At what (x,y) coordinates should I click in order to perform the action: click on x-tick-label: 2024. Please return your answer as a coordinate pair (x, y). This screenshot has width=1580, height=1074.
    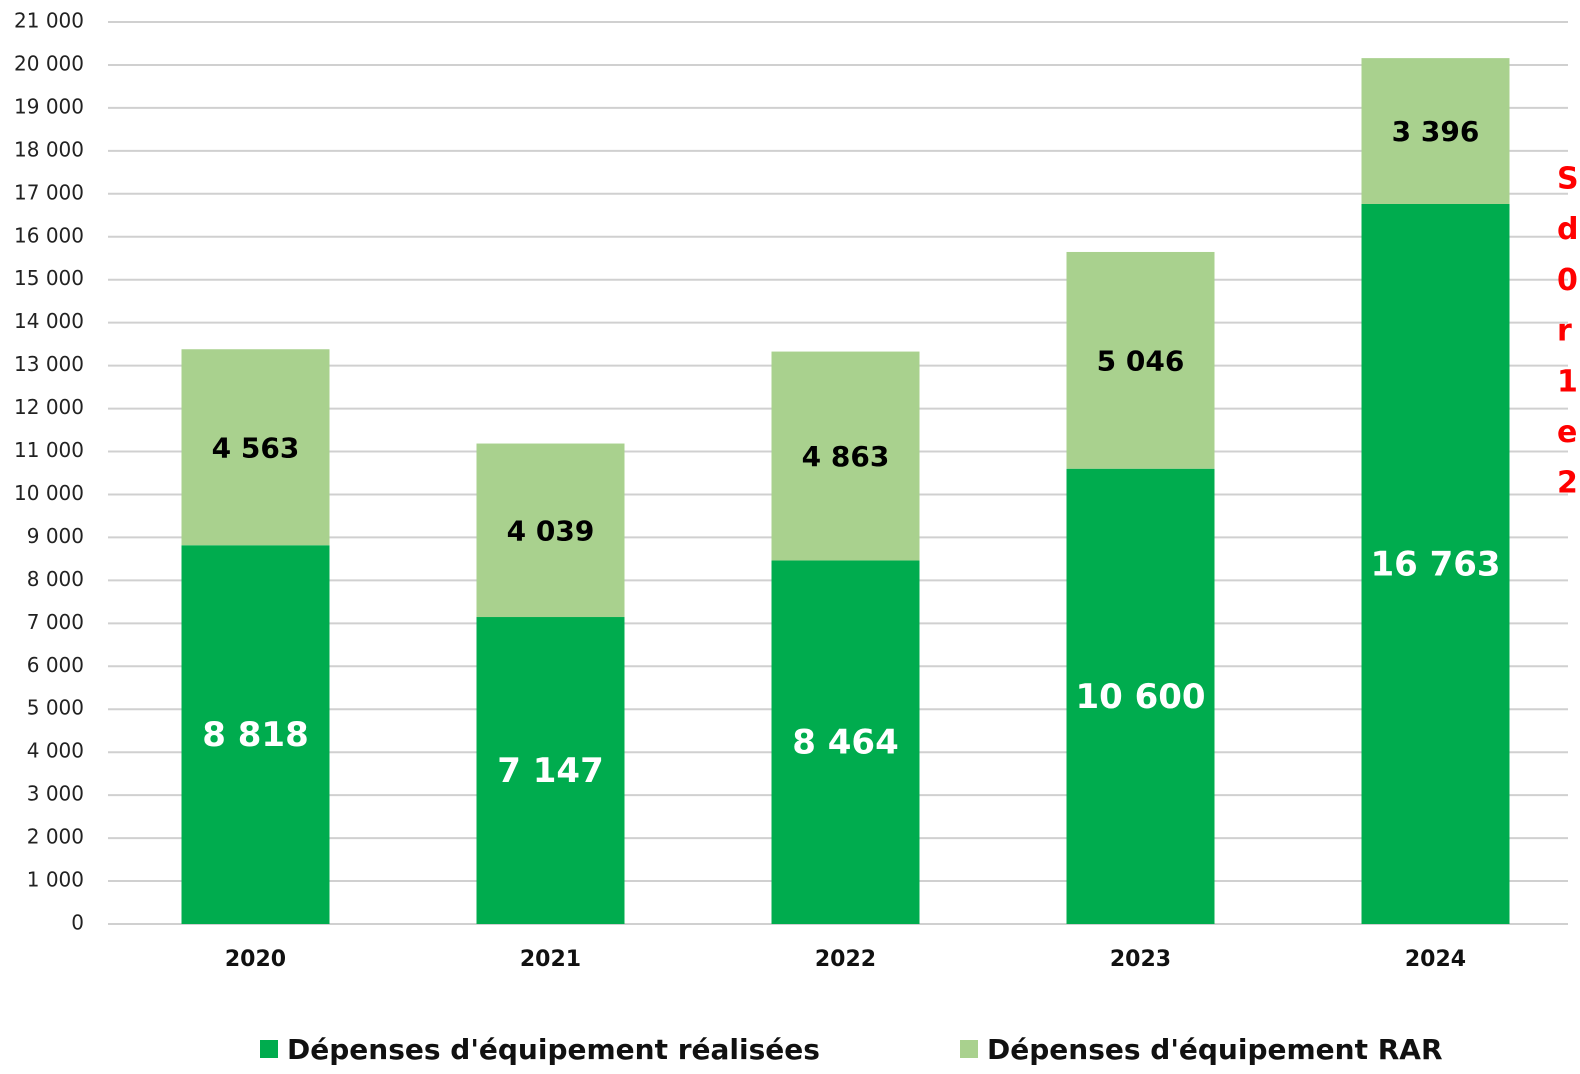
    Looking at the image, I should click on (1435, 959).